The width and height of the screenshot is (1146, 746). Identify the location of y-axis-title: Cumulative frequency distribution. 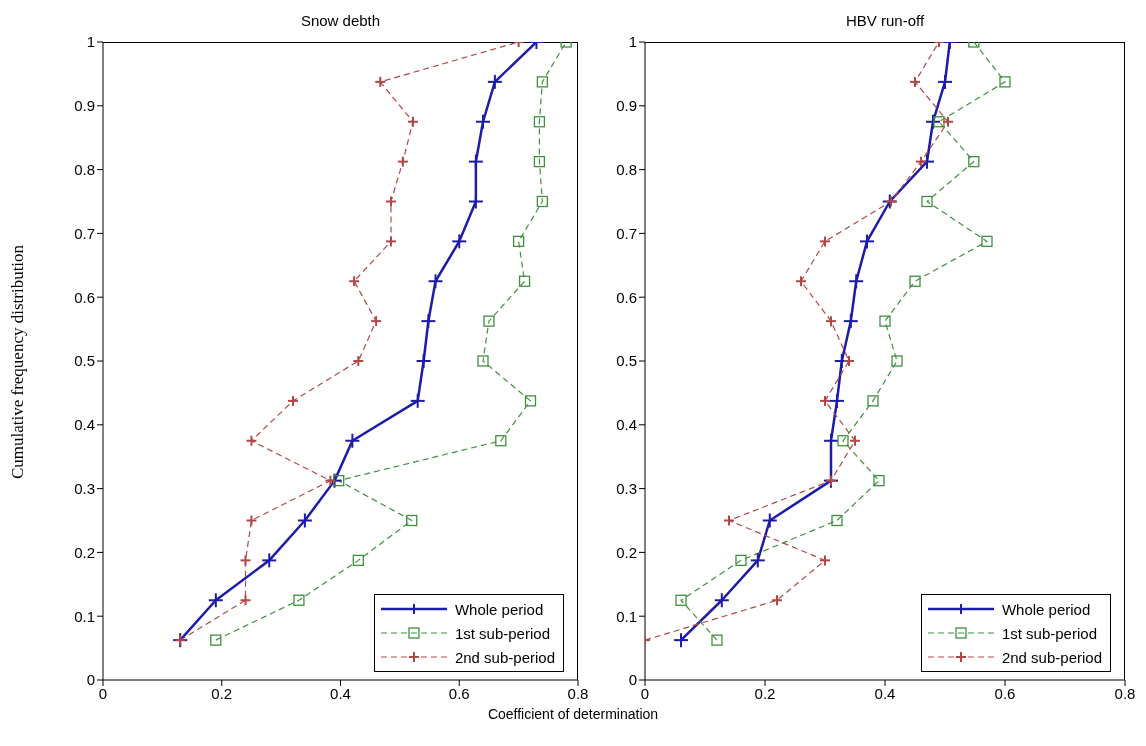
(18, 362).